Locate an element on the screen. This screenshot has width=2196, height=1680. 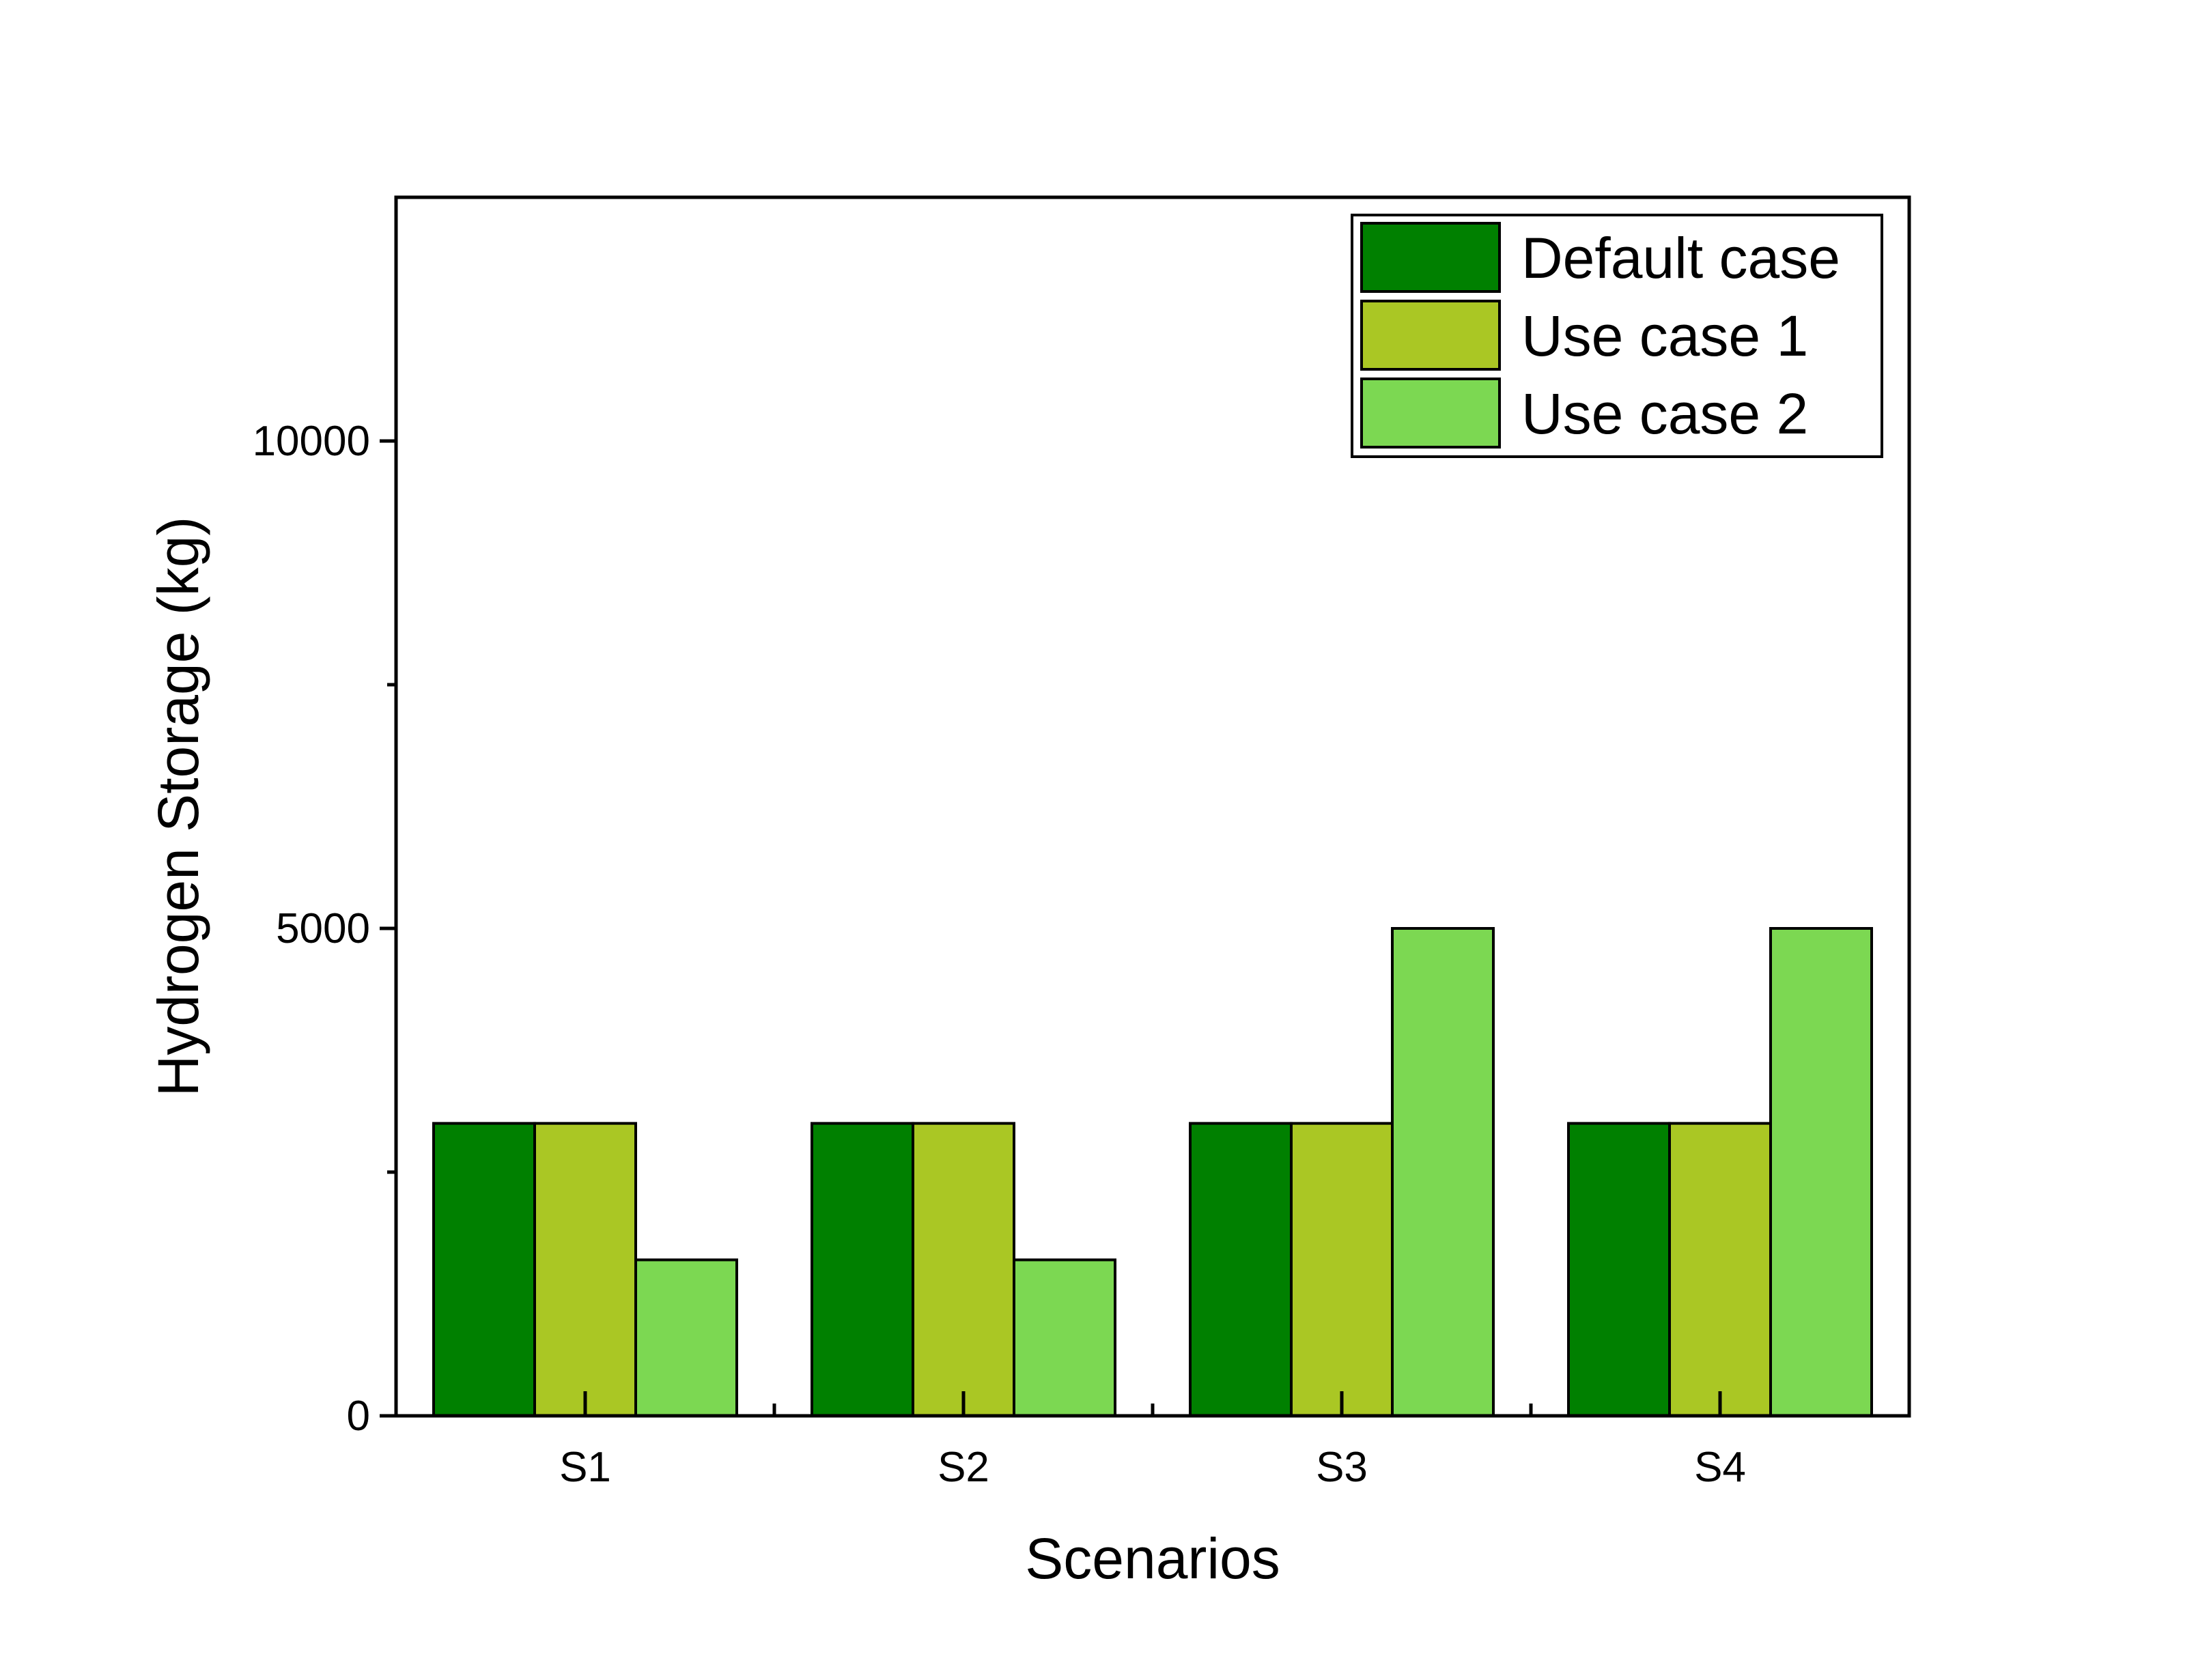
y-tick-label: 10000 is located at coordinates (311, 441).